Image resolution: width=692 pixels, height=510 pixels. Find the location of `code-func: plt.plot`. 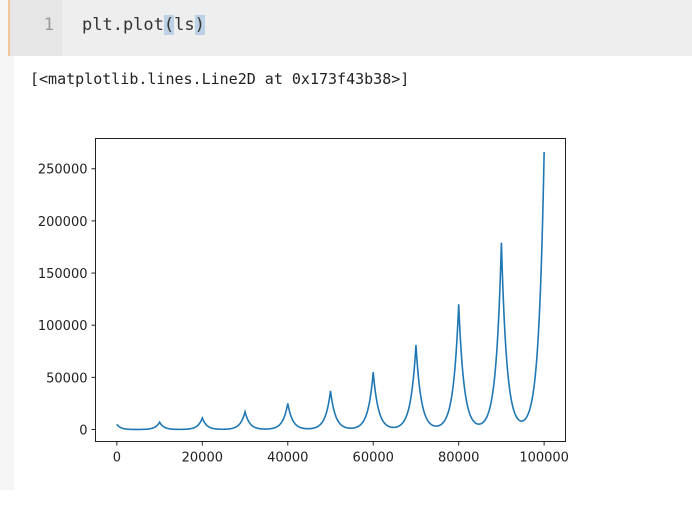

code-func: plt.plot is located at coordinates (123, 25).